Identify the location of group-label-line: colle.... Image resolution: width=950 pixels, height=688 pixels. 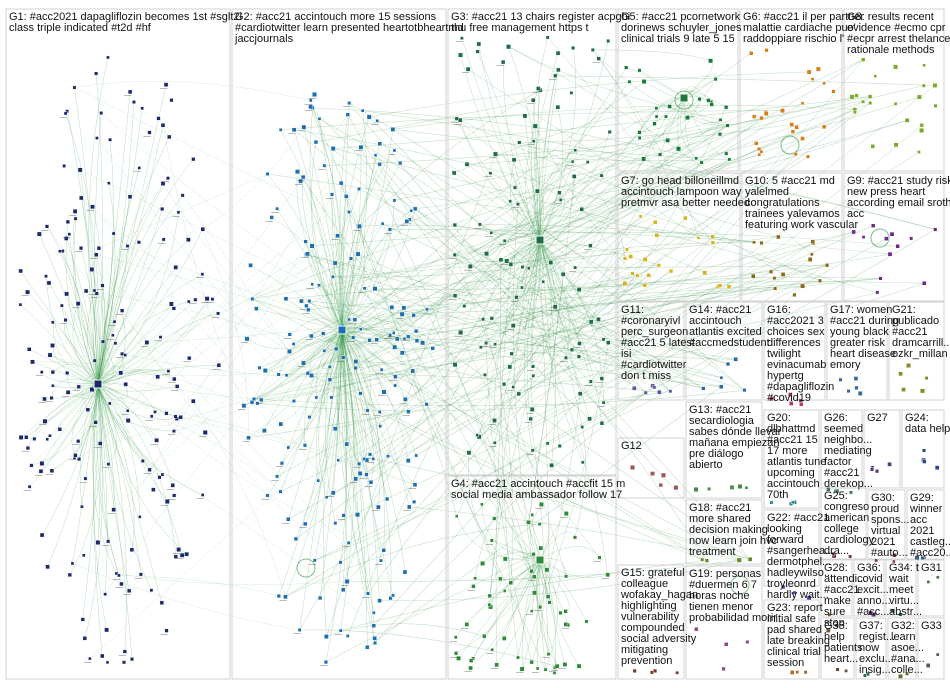
(907, 670).